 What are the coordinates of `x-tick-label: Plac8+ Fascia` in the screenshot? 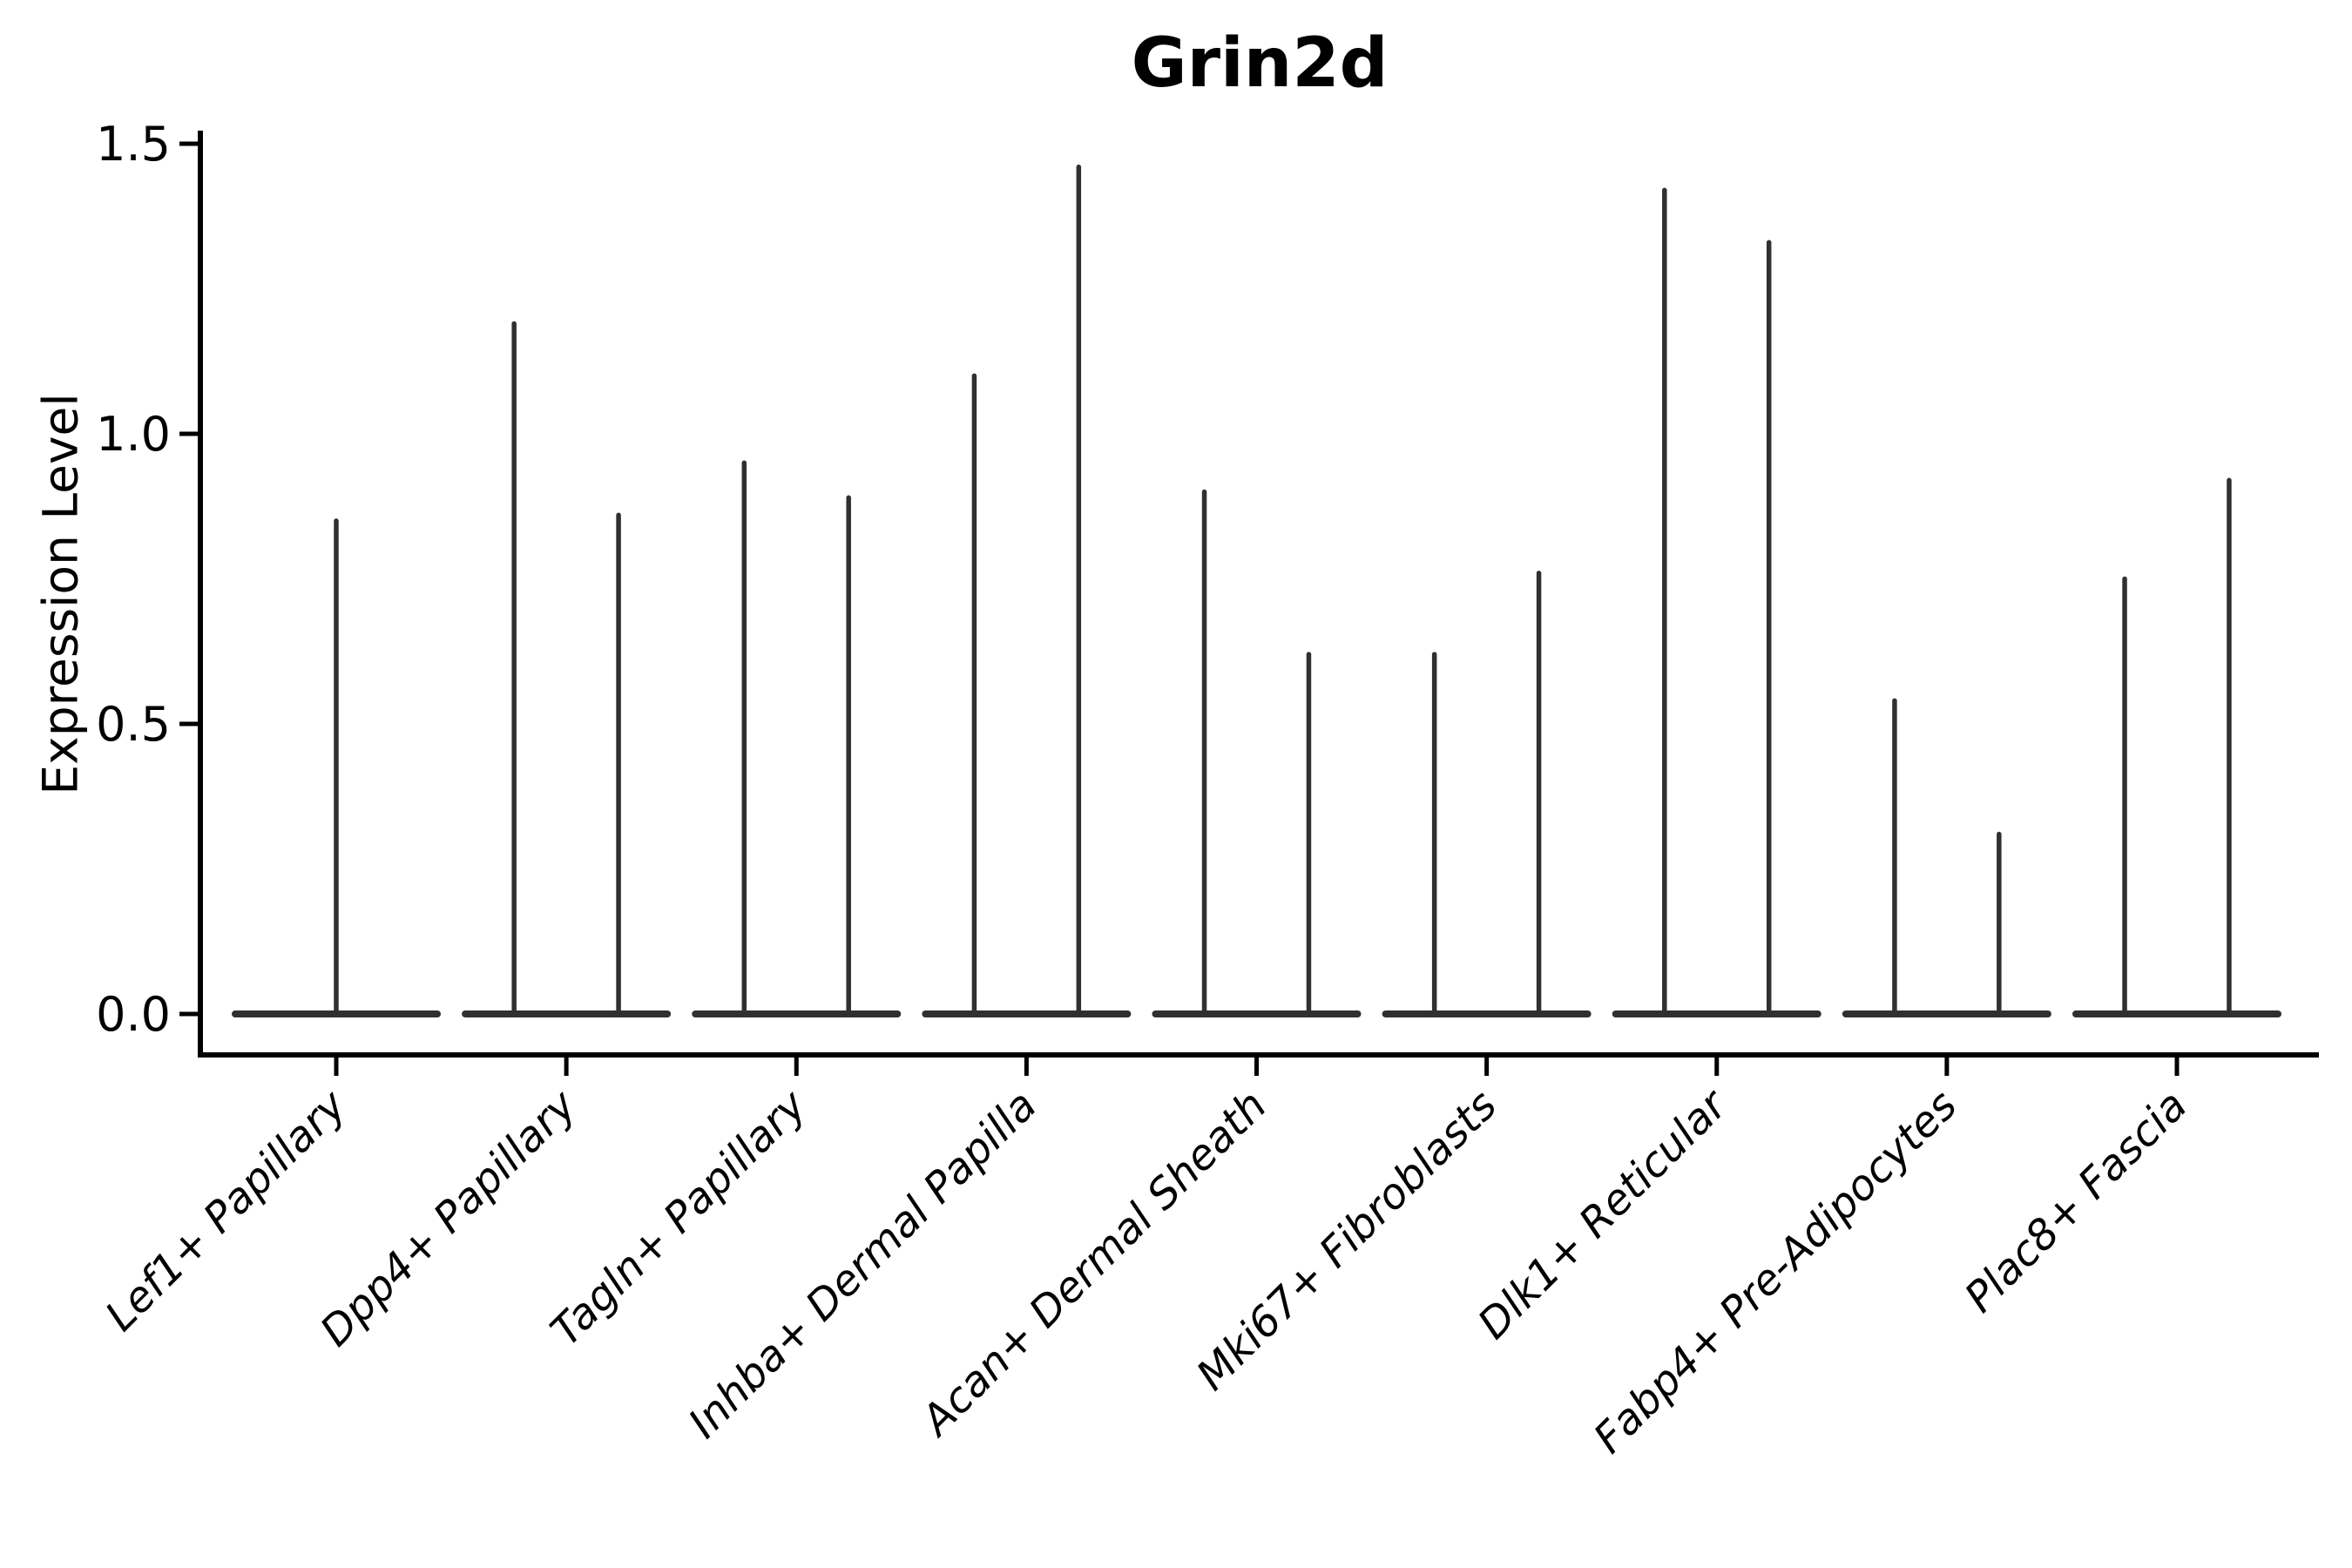 It's located at (2076, 1201).